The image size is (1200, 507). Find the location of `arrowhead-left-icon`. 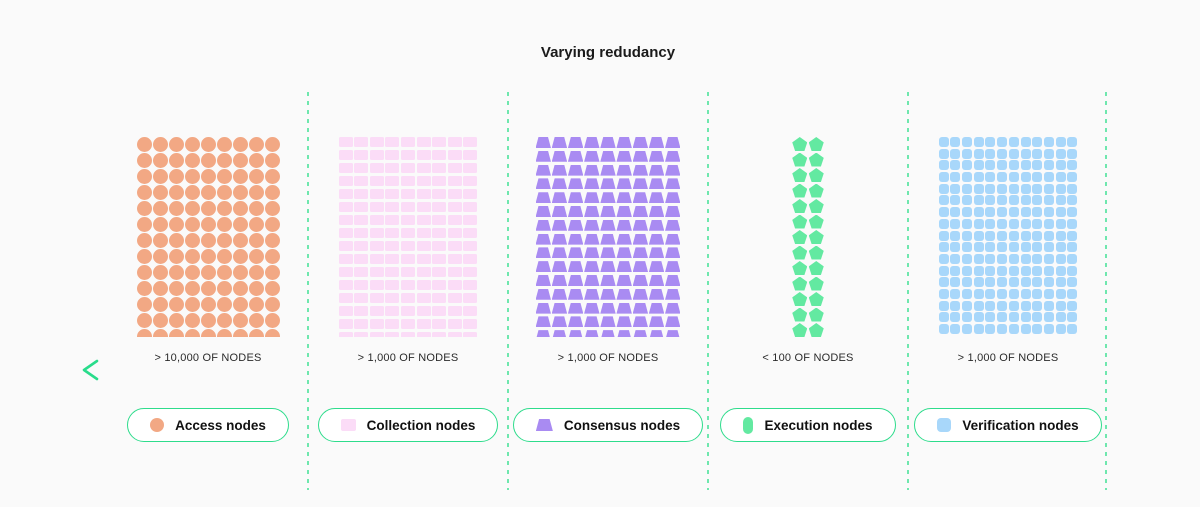

arrowhead-left-icon is located at coordinates (90, 370).